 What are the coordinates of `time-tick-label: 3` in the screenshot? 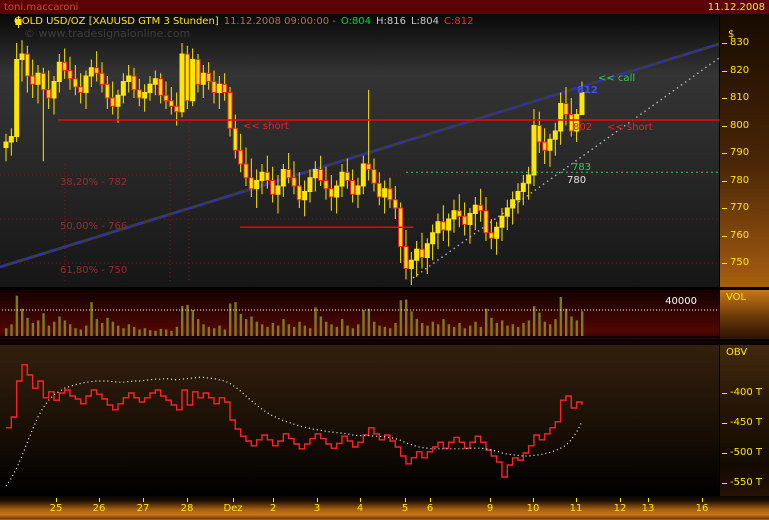 It's located at (317, 508).